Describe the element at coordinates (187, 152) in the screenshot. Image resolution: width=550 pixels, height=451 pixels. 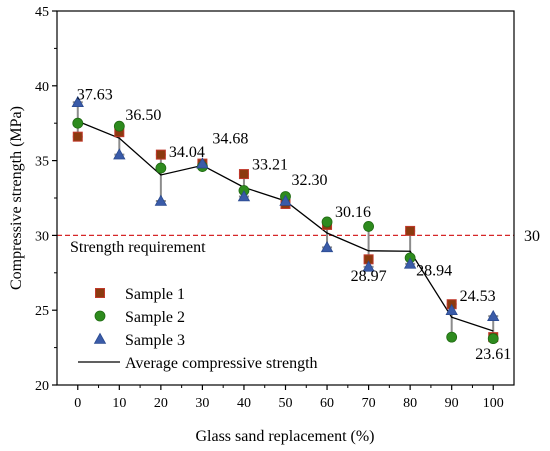
I see `average-value-label: 34.04` at that location.